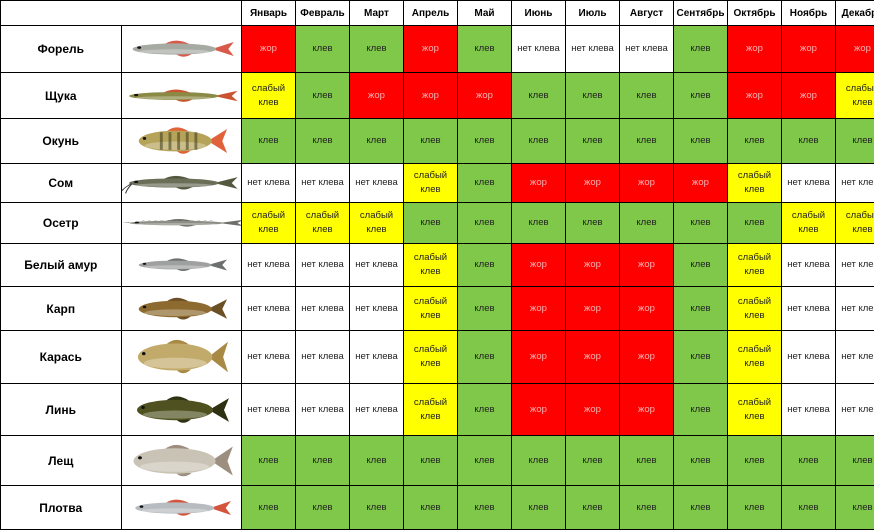 This screenshot has width=874, height=530. I want to click on fish-name: Форель, so click(61, 49).